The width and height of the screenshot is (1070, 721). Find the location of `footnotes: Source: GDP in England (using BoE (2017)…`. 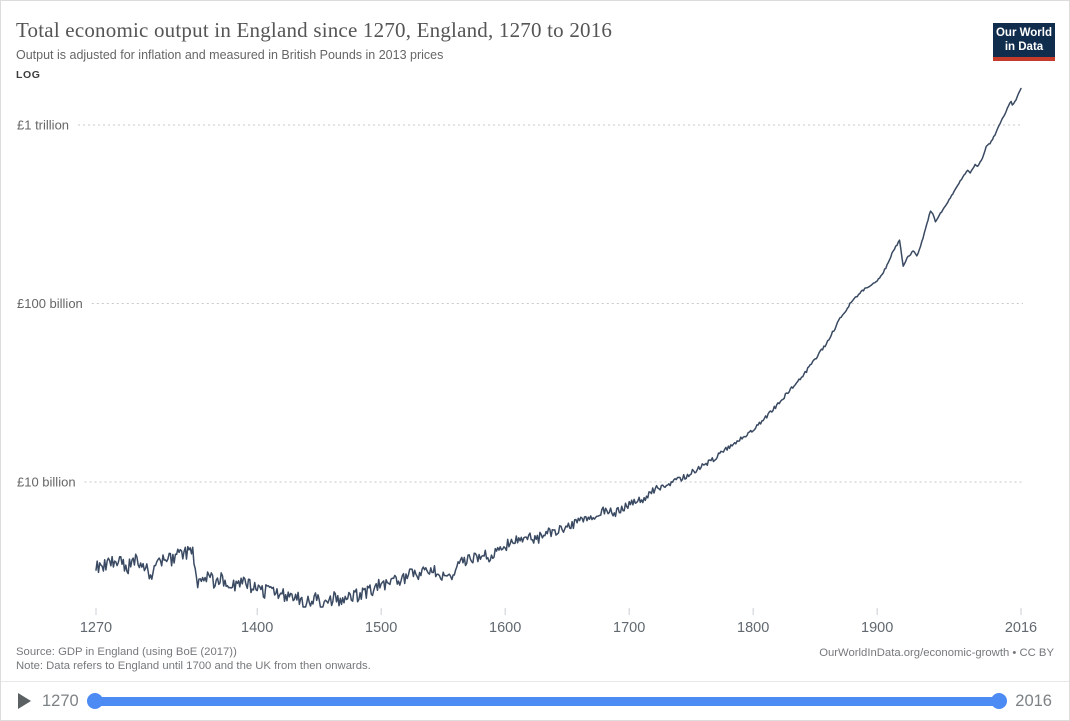

footnotes: Source: GDP in England (using BoE (2017)… is located at coordinates (193, 659).